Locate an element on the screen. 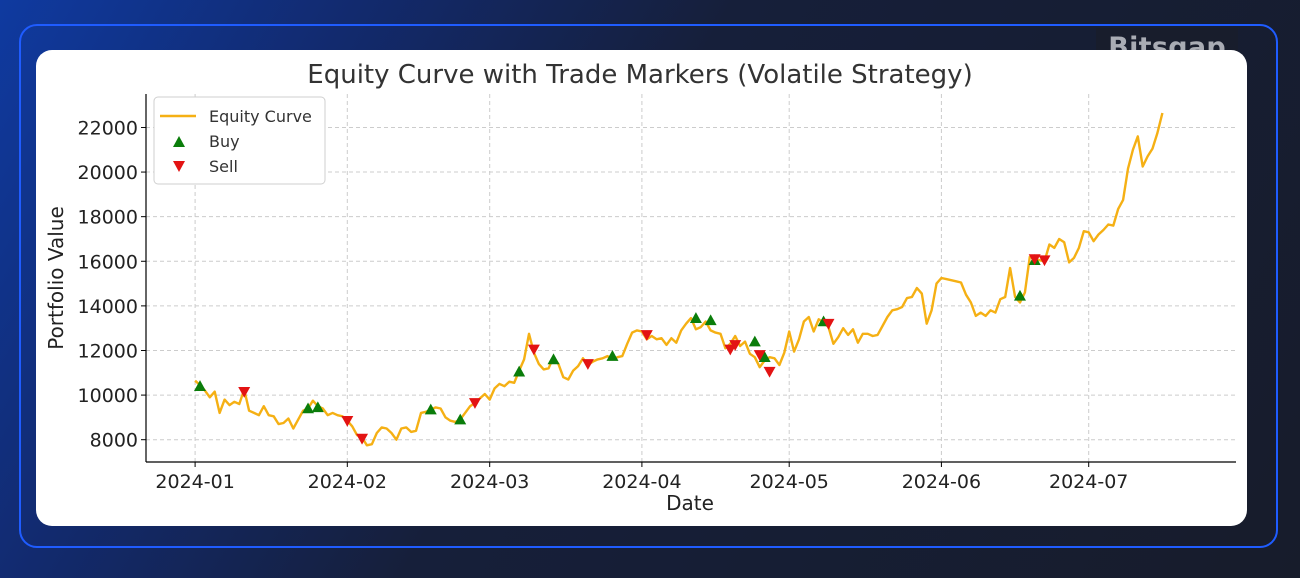  y-tick-label: 14000 is located at coordinates (108, 307).